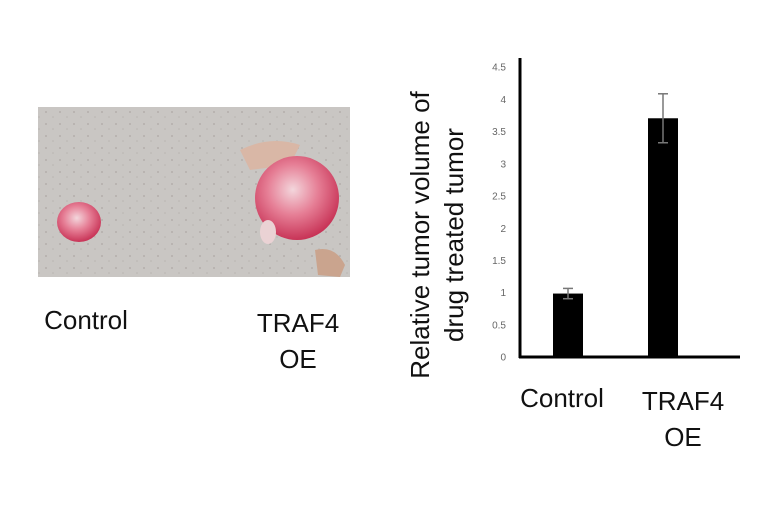 This screenshot has height=516, width=768. What do you see at coordinates (298, 341) in the screenshot?
I see `photo-label: TRAF4 OE` at bounding box center [298, 341].